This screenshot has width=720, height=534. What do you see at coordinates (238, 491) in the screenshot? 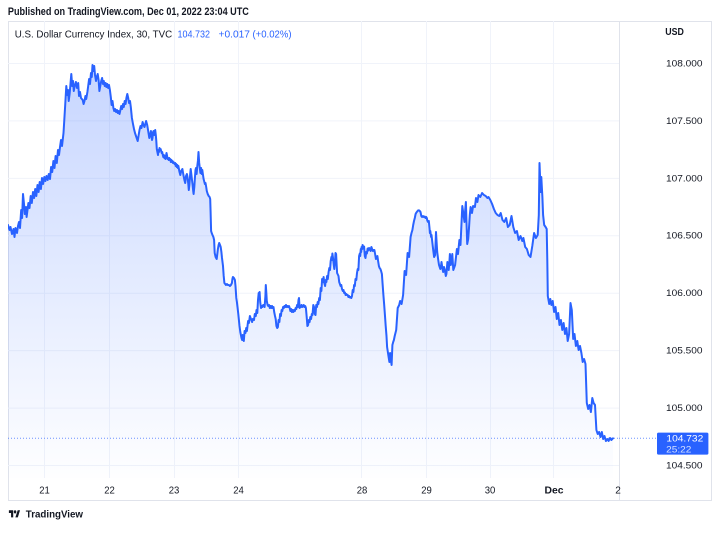
I see `svg-text: 24` at bounding box center [238, 491].